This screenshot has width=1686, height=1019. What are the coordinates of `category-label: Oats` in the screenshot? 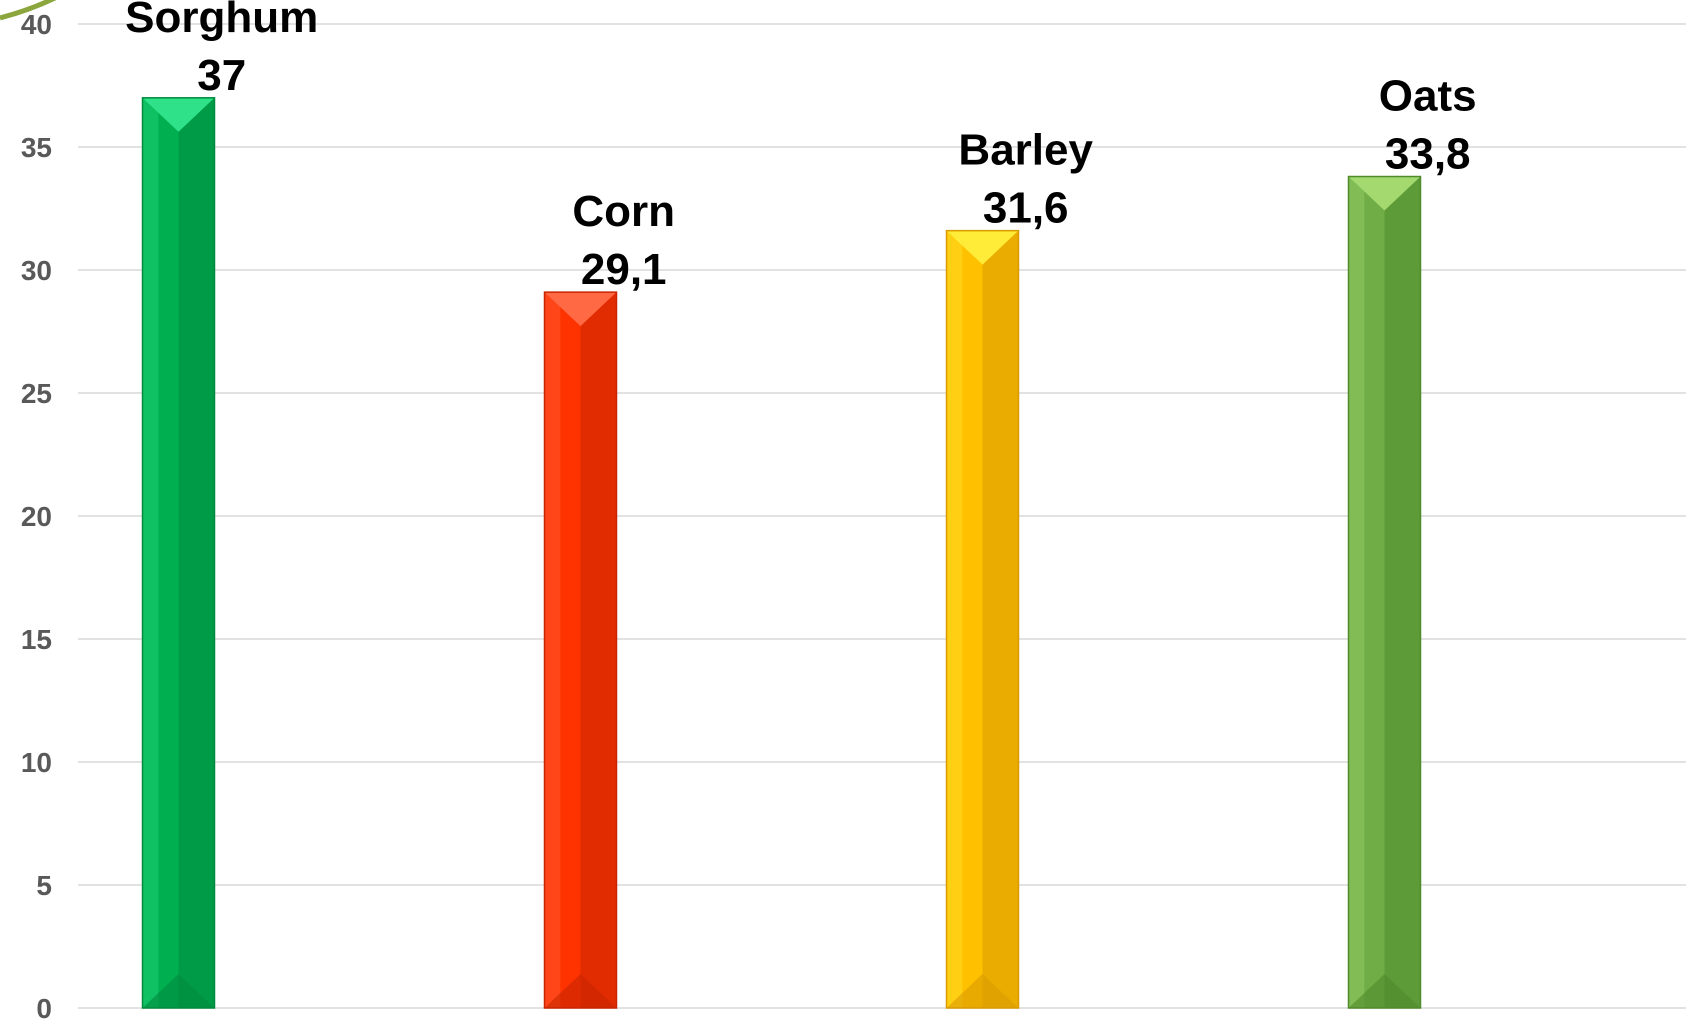 It's located at (1428, 96).